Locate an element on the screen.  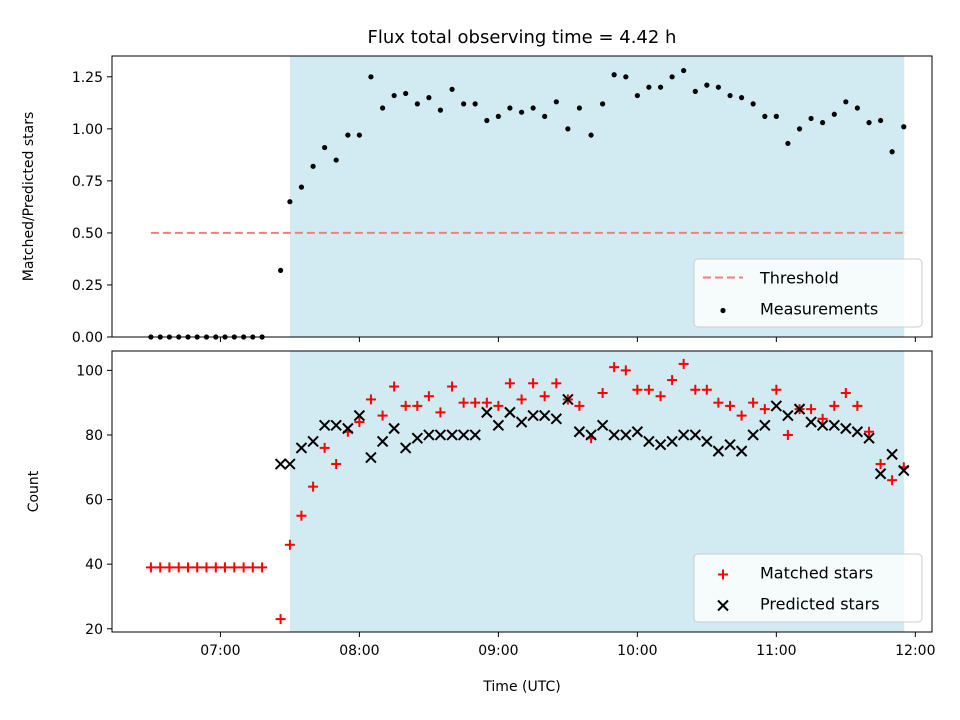
series-predicted-stars is located at coordinates (592, 436).